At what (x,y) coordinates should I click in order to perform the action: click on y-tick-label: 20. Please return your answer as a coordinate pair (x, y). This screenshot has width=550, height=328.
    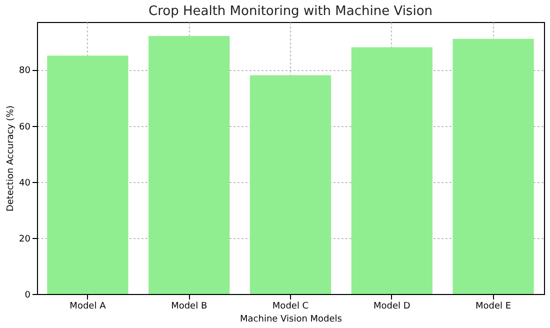
    Looking at the image, I should click on (25, 239).